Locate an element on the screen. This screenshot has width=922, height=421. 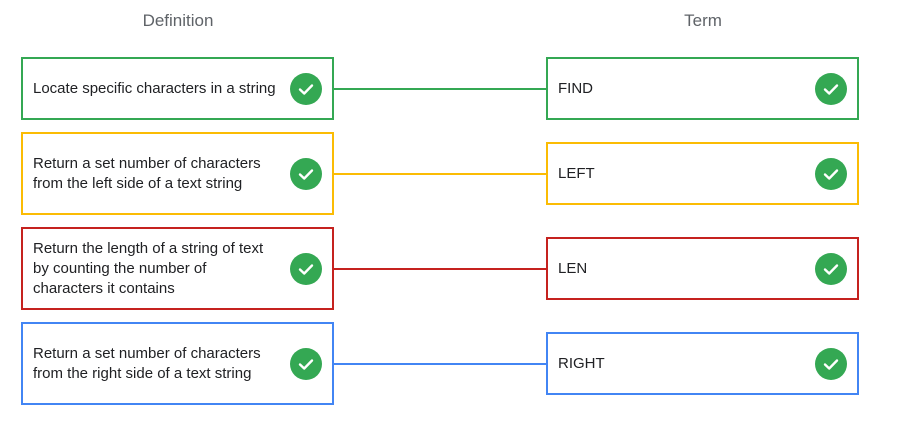
term-text-3: LEN is located at coordinates (573, 268).